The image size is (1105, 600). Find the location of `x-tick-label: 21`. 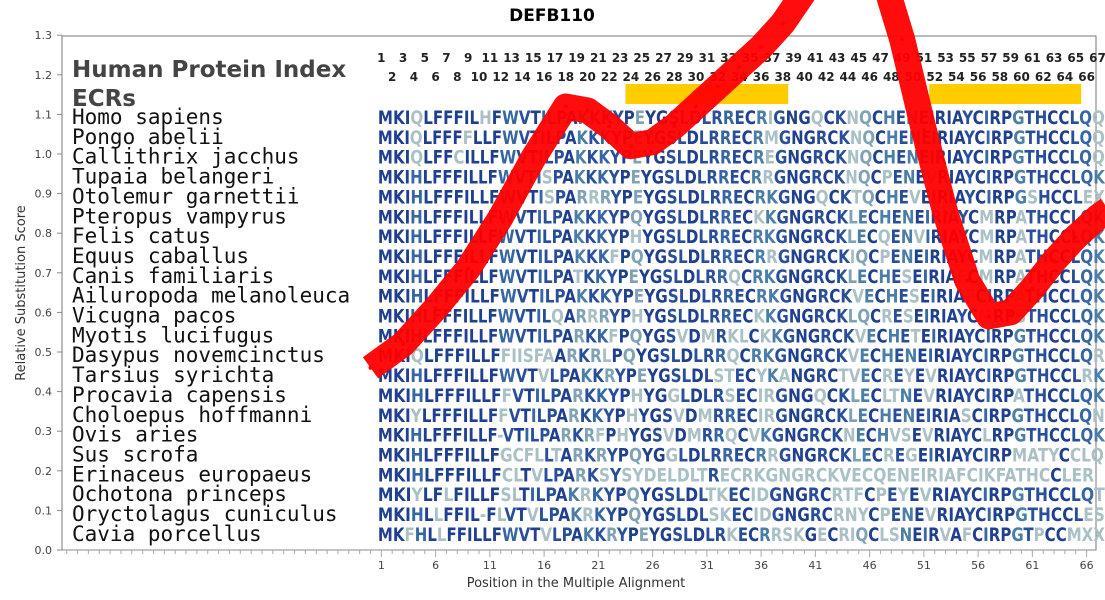

x-tick-label: 21 is located at coordinates (598, 565).